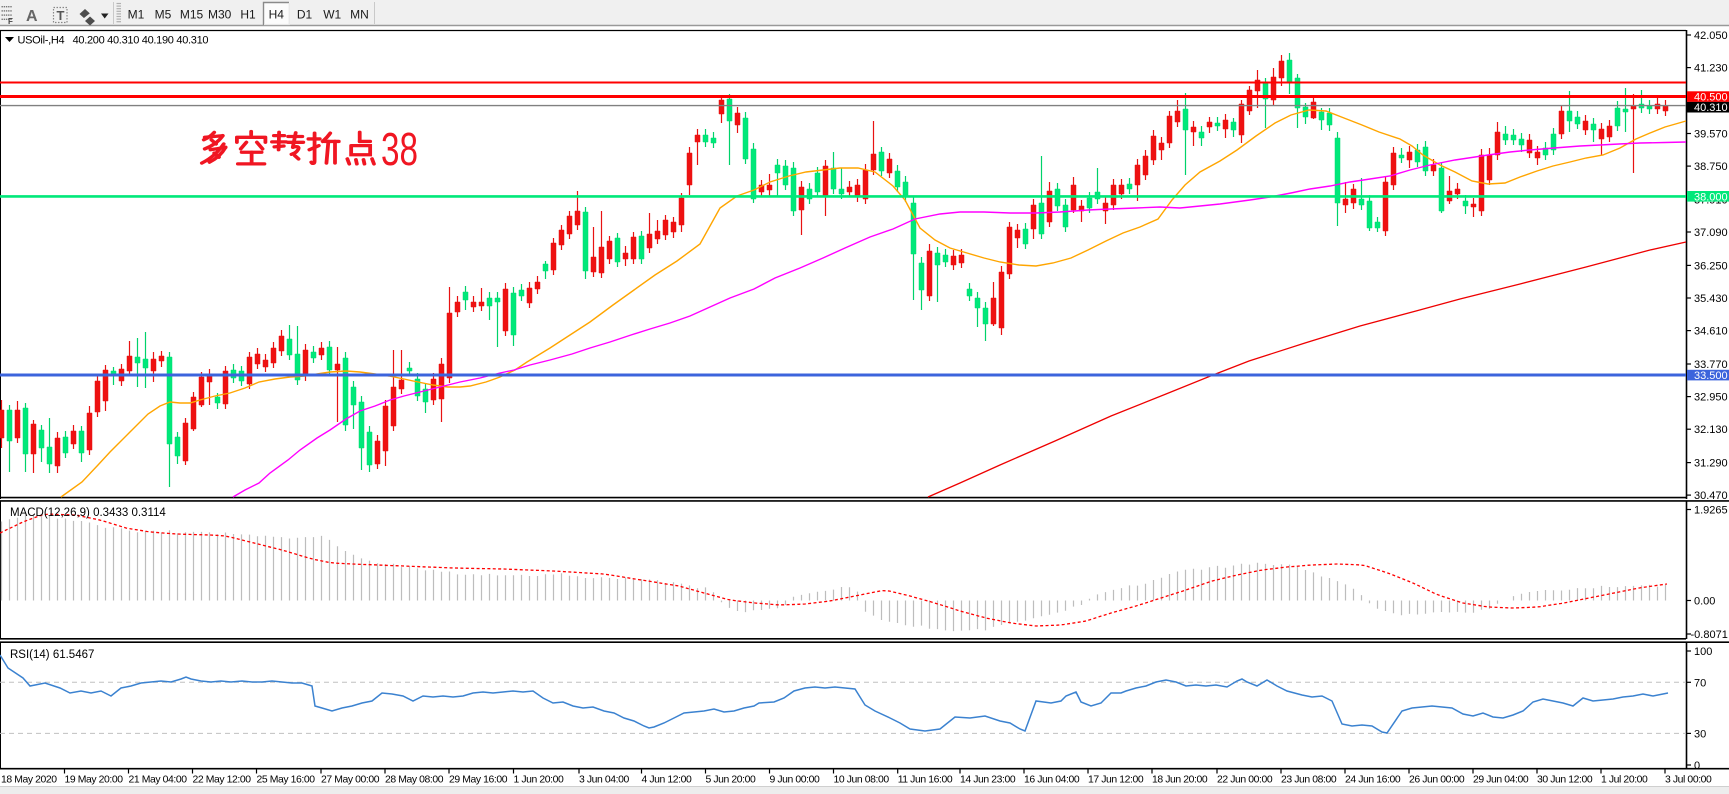 The height and width of the screenshot is (794, 1729). Describe the element at coordinates (305, 15) in the screenshot. I see `svg-text: D1` at that location.